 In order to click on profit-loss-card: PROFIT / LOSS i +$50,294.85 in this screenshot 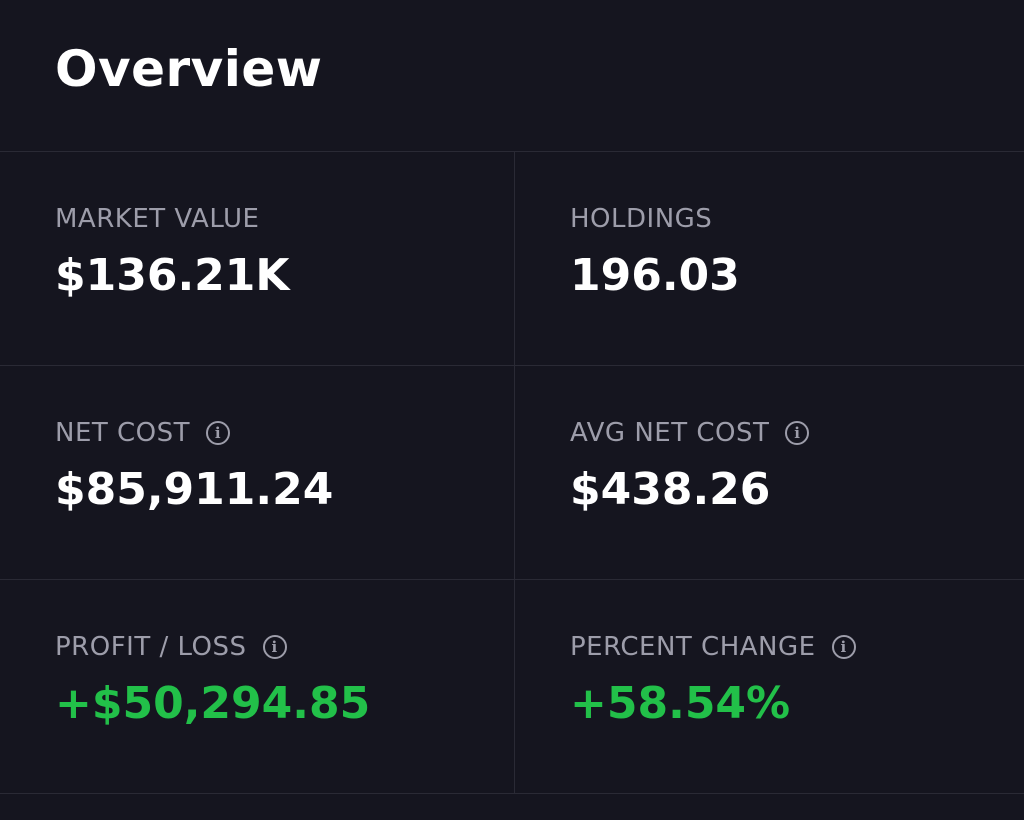, I will do `click(257, 687)`.